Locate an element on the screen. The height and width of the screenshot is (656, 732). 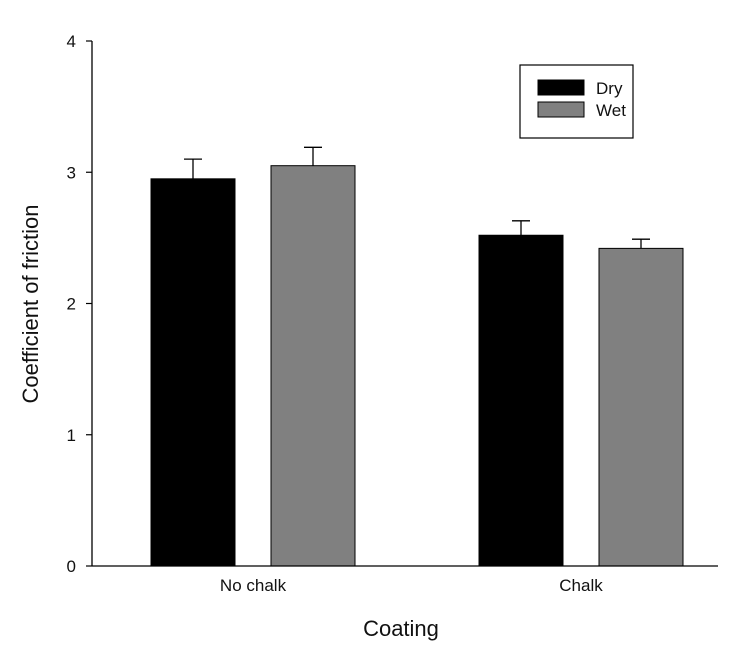
y-tick-label: 3 is located at coordinates (71, 172).